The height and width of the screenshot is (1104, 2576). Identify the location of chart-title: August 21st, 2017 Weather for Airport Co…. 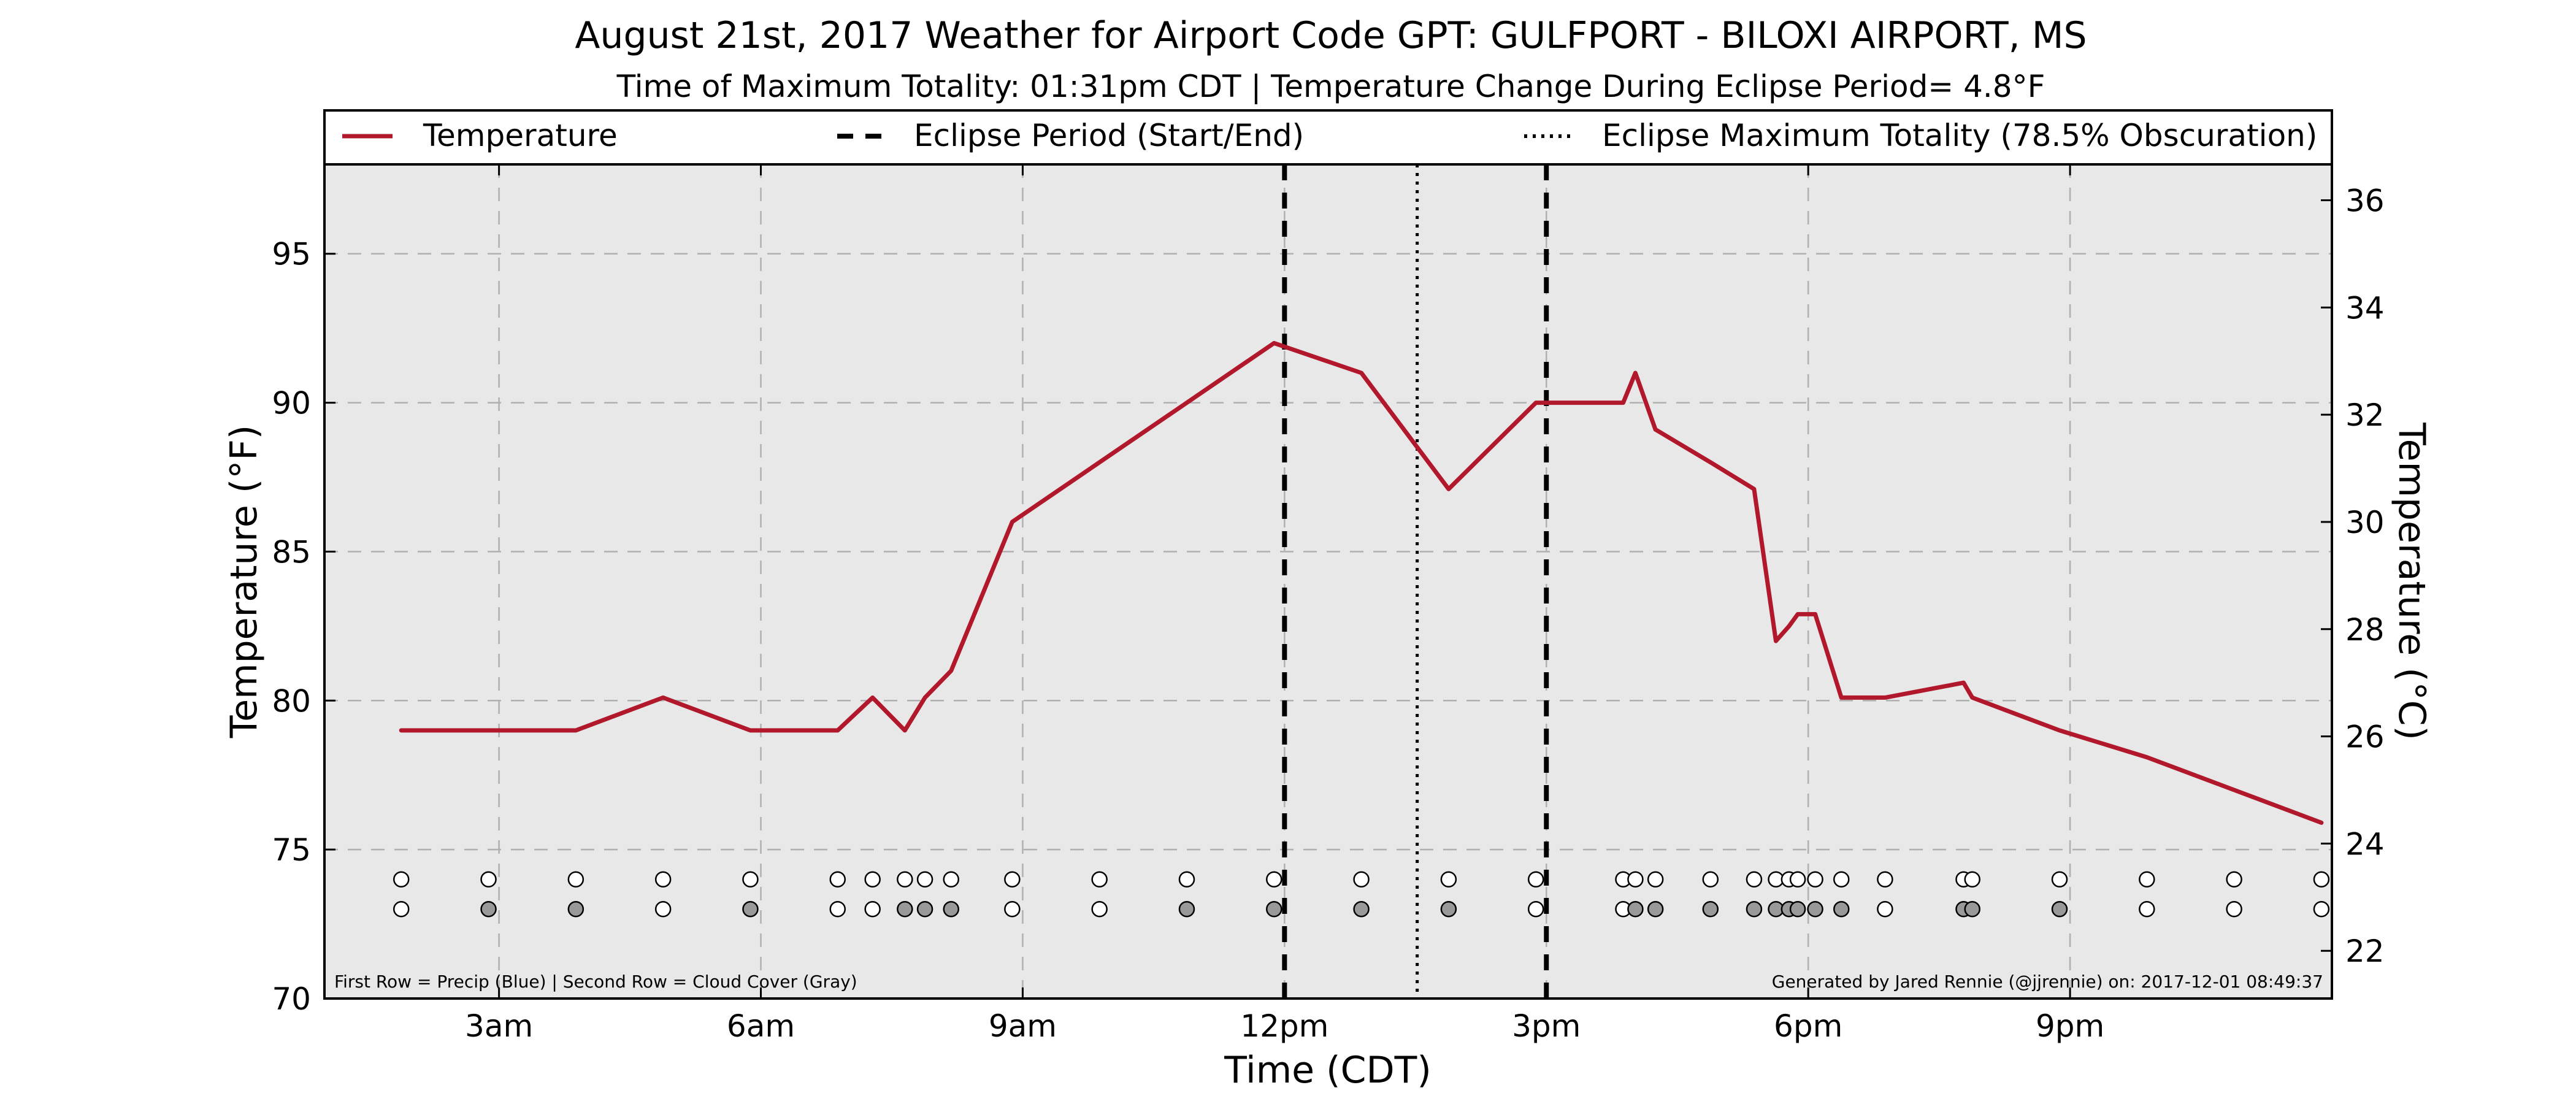
(1331, 35).